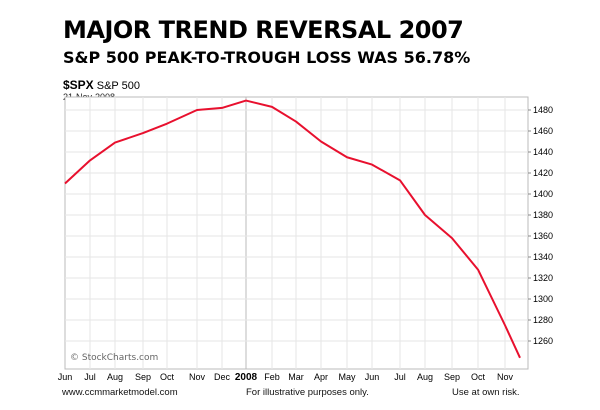 This screenshot has height=410, width=600. Describe the element at coordinates (222, 377) in the screenshot. I see `x-tick-label: Dec` at that location.